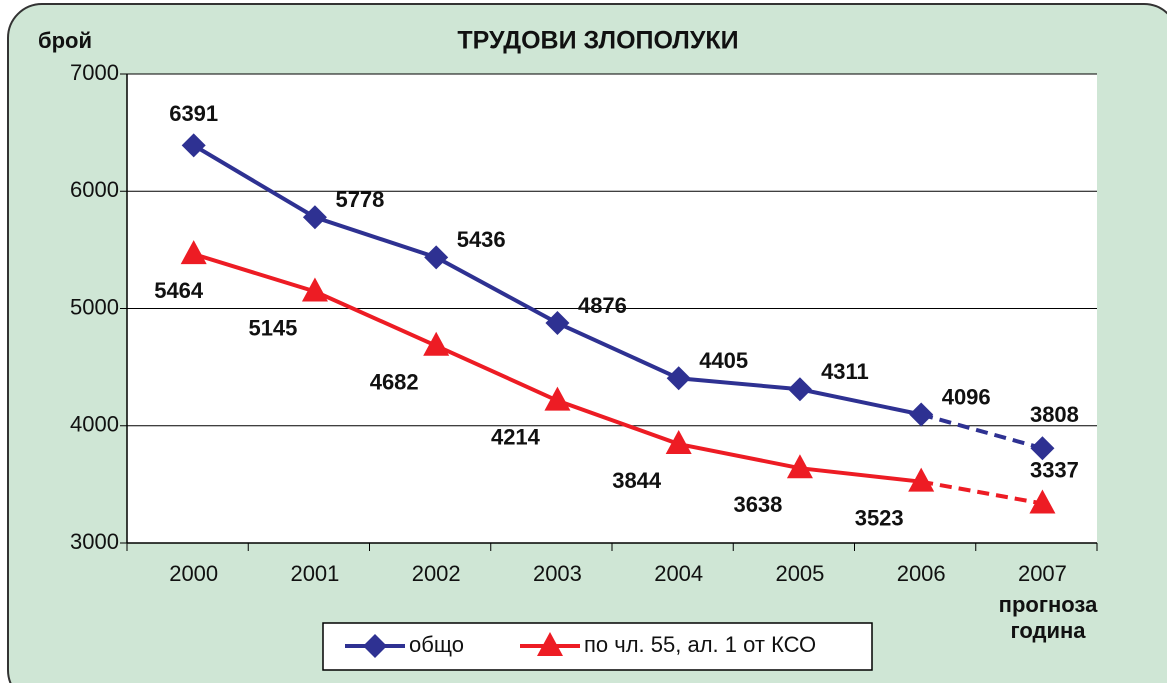 Image resolution: width=1167 pixels, height=688 pixels. I want to click on y-tick-label: 6000, so click(94, 189).